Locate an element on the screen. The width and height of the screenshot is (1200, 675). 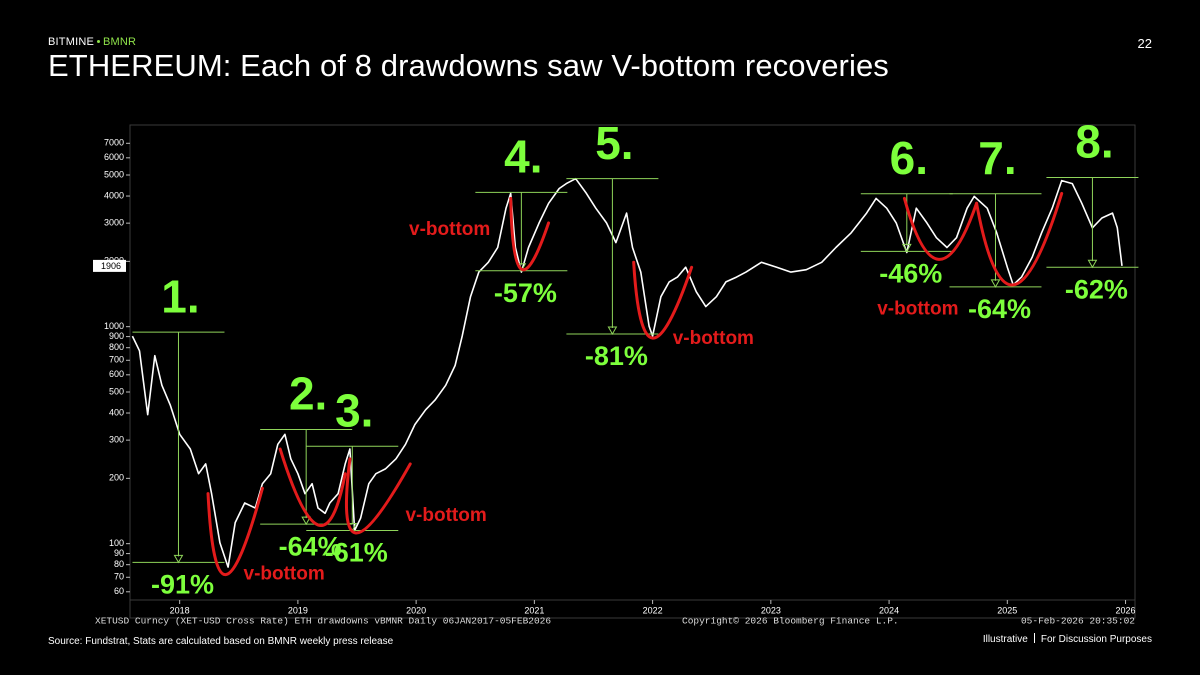
separator is located at coordinates (1034, 638).